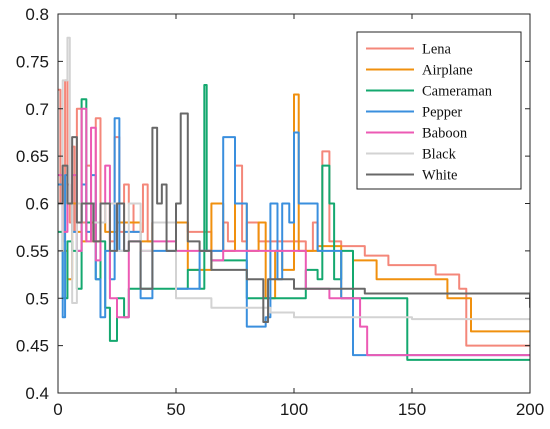  I want to click on legend-label-lena: Lena, so click(437, 50).